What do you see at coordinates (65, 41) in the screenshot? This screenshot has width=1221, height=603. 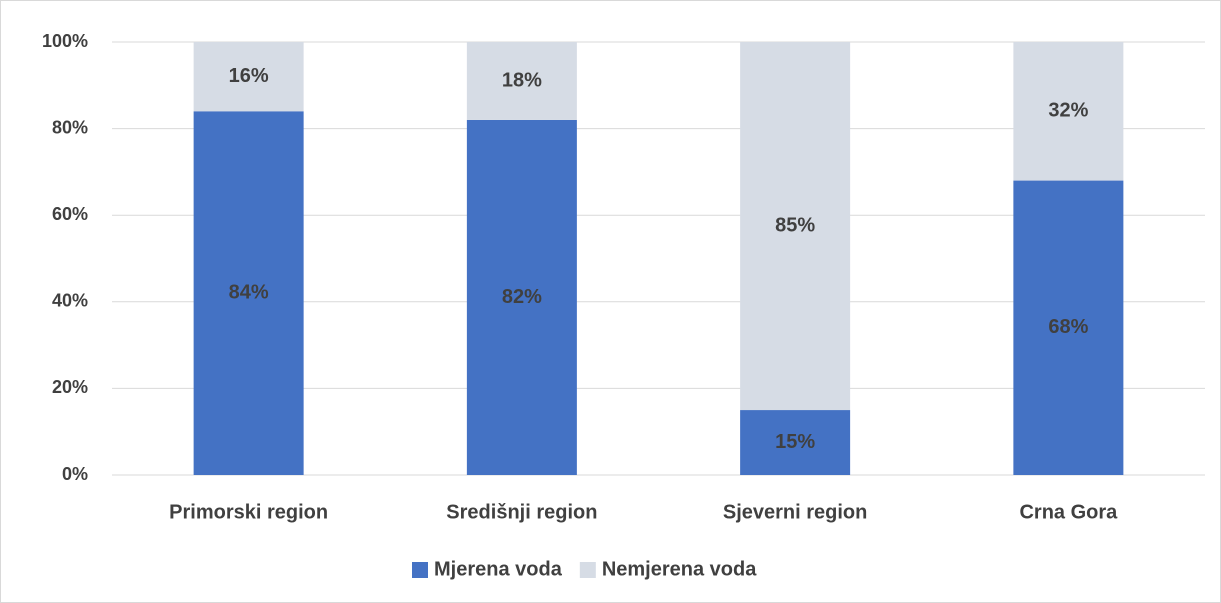 I see `y-tick-label: 100%` at bounding box center [65, 41].